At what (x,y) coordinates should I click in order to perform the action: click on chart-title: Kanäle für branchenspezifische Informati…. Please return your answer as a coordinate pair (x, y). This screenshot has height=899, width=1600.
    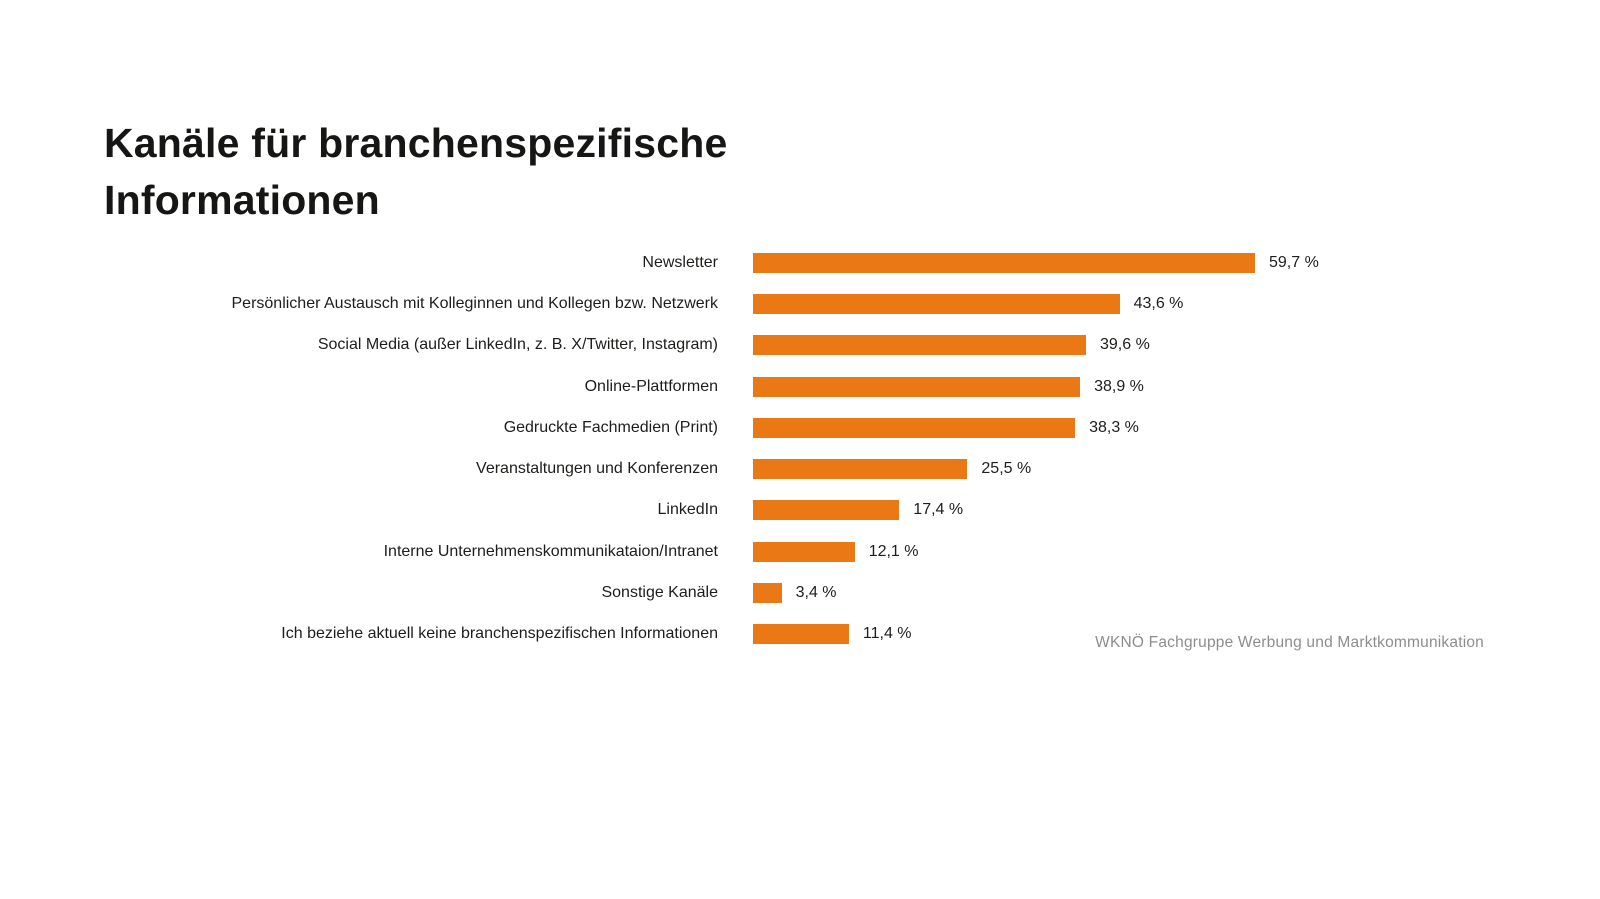
    Looking at the image, I should click on (416, 172).